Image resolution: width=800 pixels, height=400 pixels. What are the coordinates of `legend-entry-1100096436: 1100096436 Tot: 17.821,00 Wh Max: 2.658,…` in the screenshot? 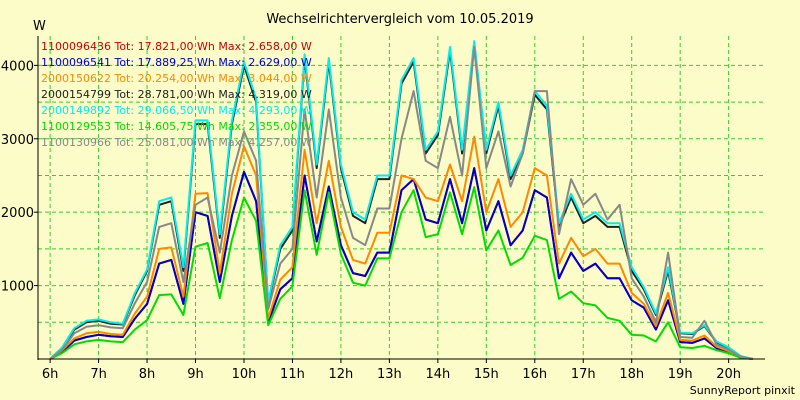 It's located at (176, 46).